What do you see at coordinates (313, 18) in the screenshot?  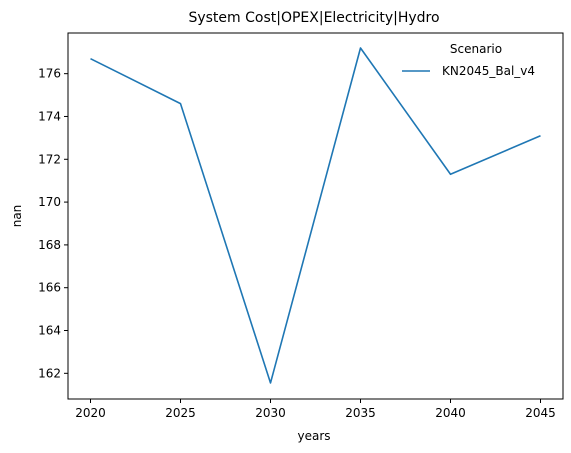 I see `chart-title: System Cost|OPEX|Electricity|Hydro` at bounding box center [313, 18].